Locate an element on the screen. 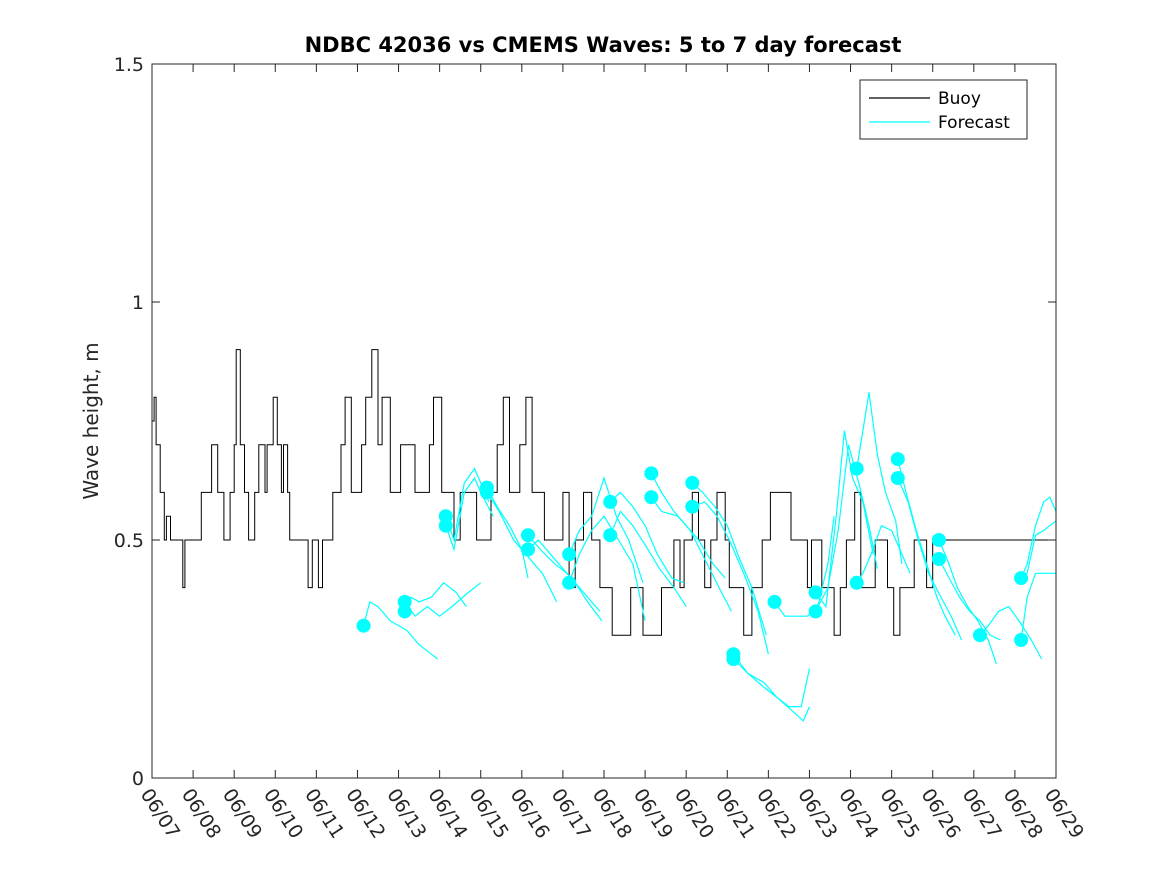  legend-box is located at coordinates (943, 109).